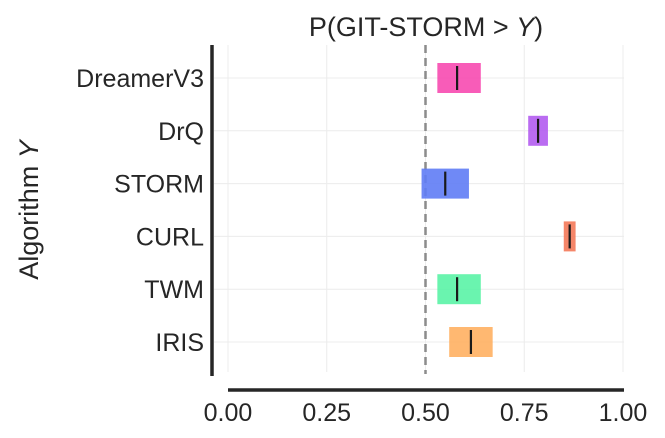  What do you see at coordinates (426, 27) in the screenshot?
I see `chart-title: P(GIT-STORM > Y)` at bounding box center [426, 27].